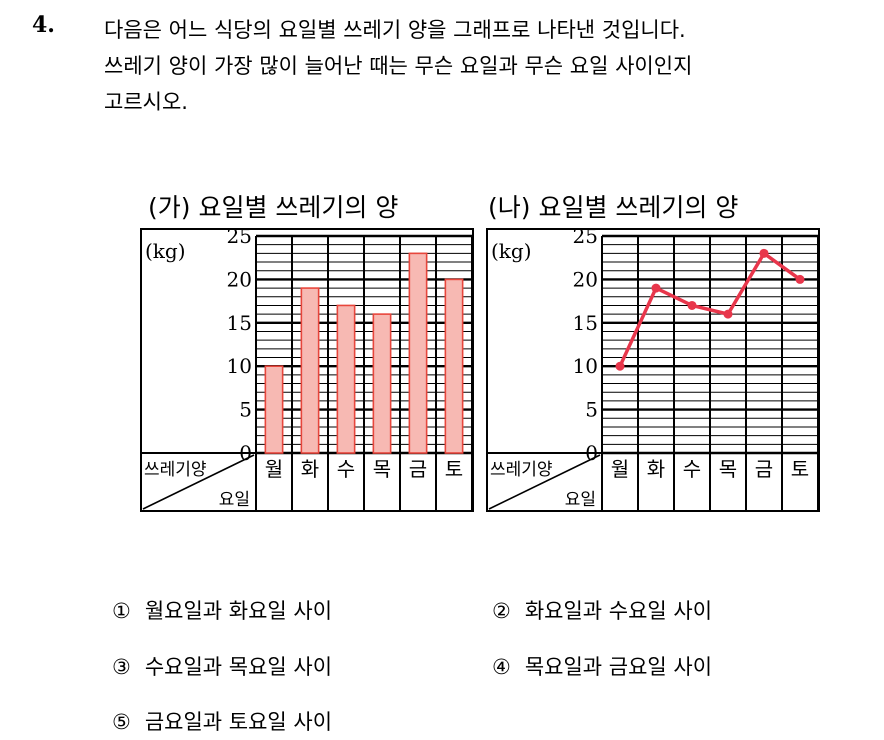 The height and width of the screenshot is (740, 884). What do you see at coordinates (238, 667) in the screenshot?
I see `option-text: 수요일과 목요일 사이` at bounding box center [238, 667].